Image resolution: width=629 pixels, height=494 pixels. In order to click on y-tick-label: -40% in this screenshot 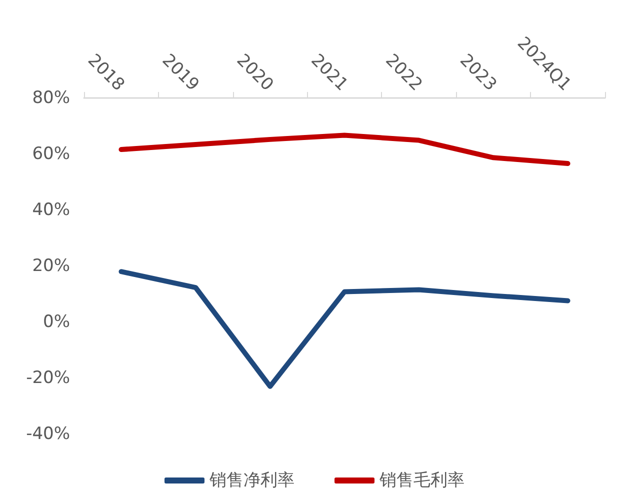, I will do `click(48, 434)`.